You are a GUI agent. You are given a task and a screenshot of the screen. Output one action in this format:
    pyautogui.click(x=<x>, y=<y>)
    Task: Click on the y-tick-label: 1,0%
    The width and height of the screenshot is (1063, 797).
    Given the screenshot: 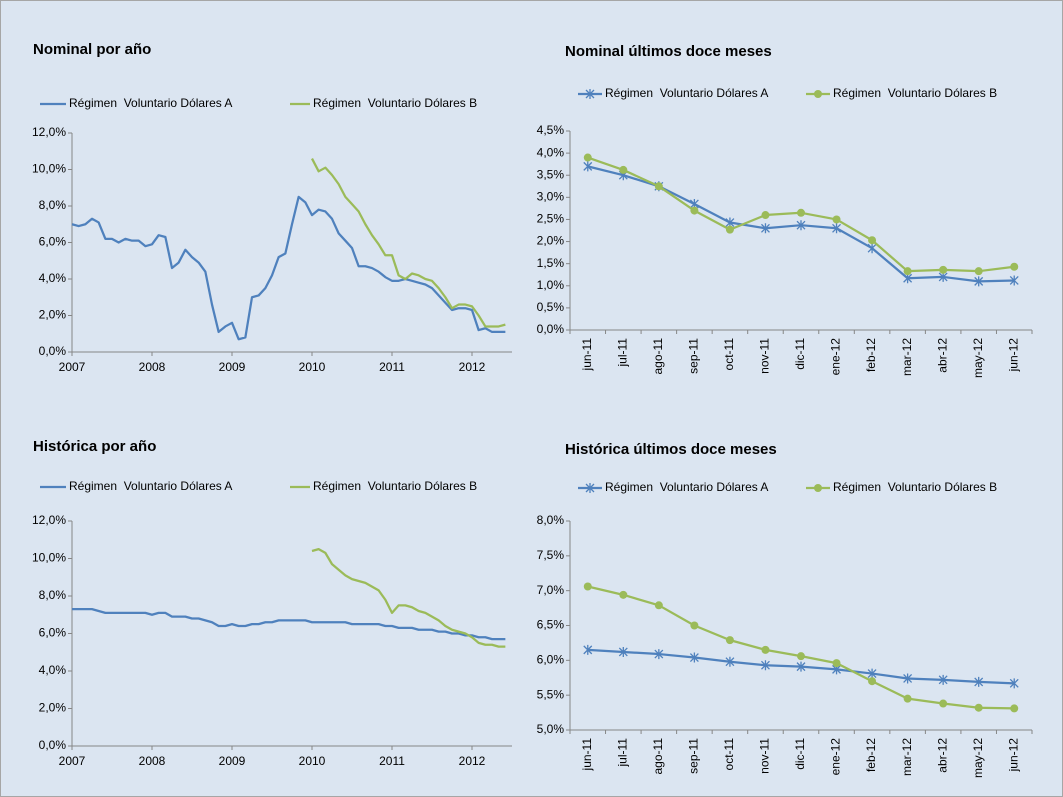 What is the action you would take?
    pyautogui.click(x=551, y=285)
    